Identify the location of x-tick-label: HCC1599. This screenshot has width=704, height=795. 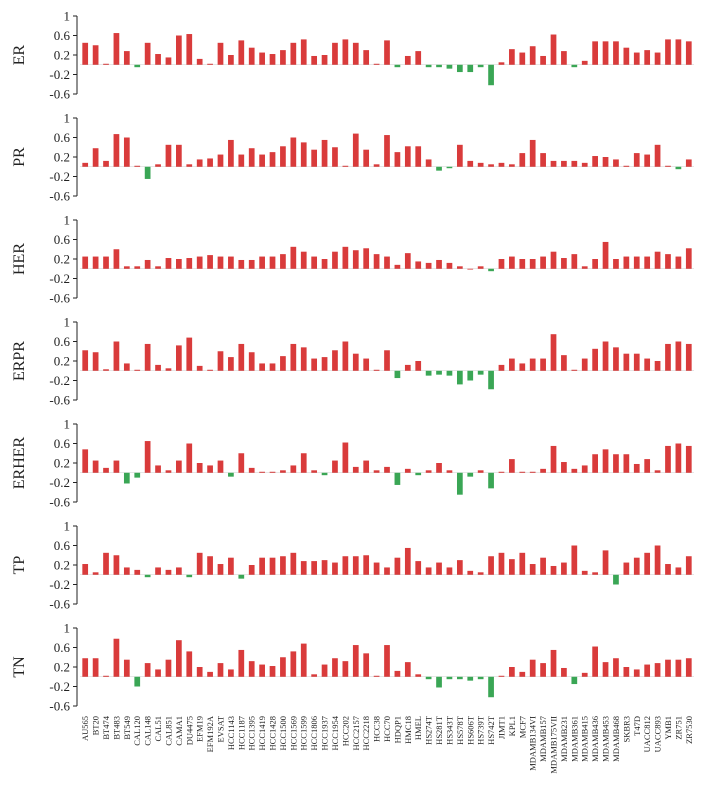
(304, 733).